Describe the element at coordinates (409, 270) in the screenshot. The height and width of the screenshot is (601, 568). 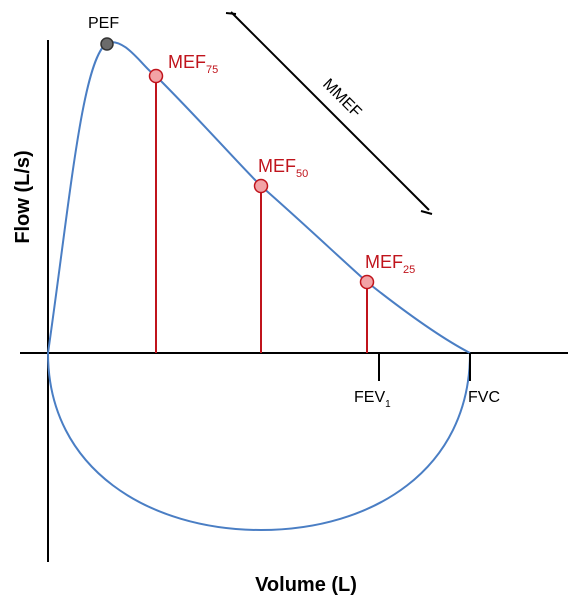
I see `mef25-label-sub: 25` at that location.